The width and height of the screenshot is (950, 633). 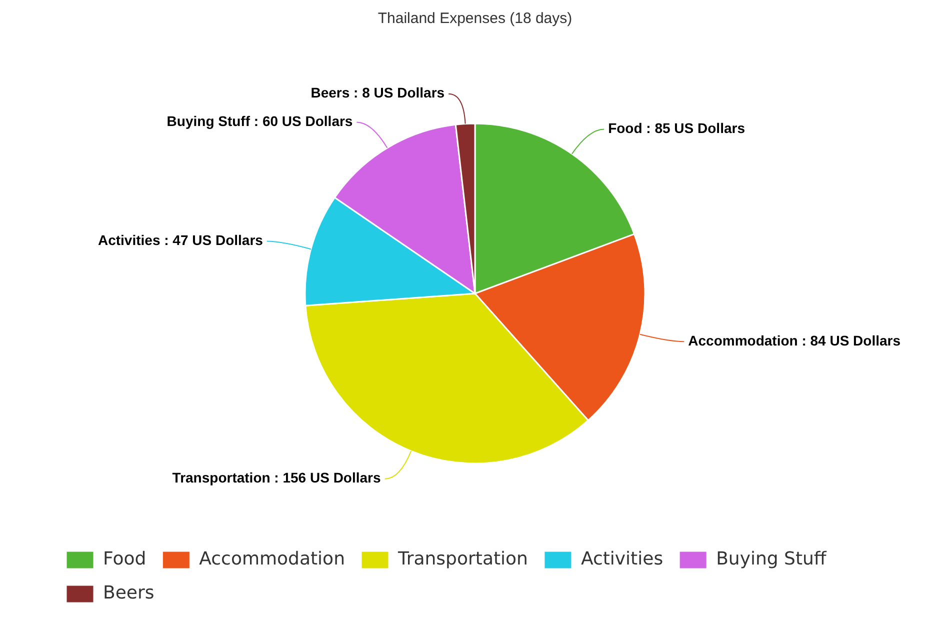 What do you see at coordinates (128, 593) in the screenshot?
I see `legend-label: Beers` at bounding box center [128, 593].